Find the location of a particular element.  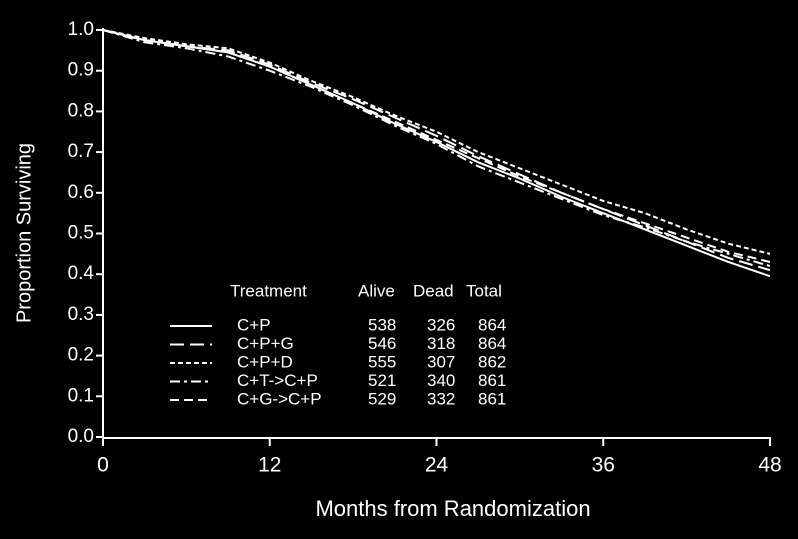

legend-column: Dead is located at coordinates (433, 290).